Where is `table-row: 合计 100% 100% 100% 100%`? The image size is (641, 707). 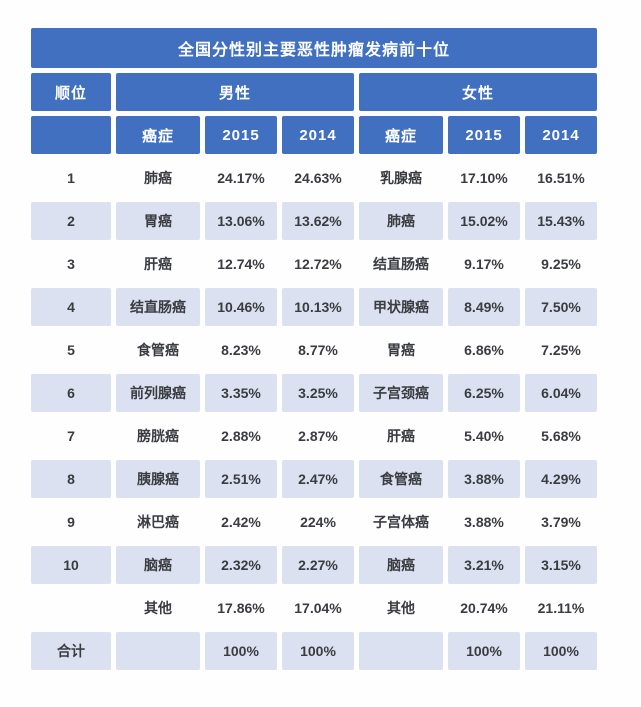 table-row: 合计 100% 100% 100% 100% is located at coordinates (314, 651).